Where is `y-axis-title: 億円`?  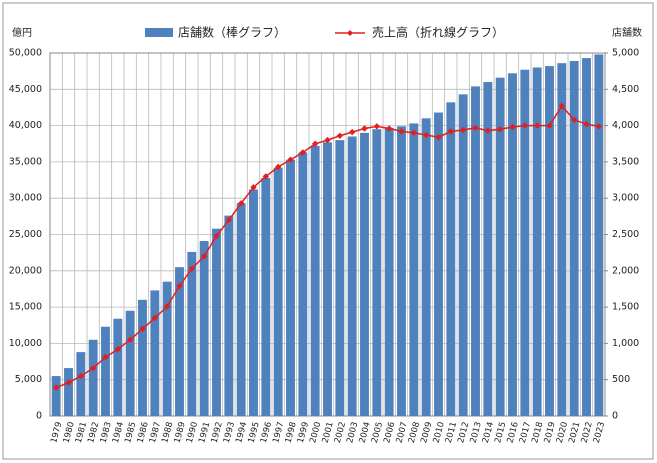
y-axis-title: 億円 is located at coordinates (22, 32).